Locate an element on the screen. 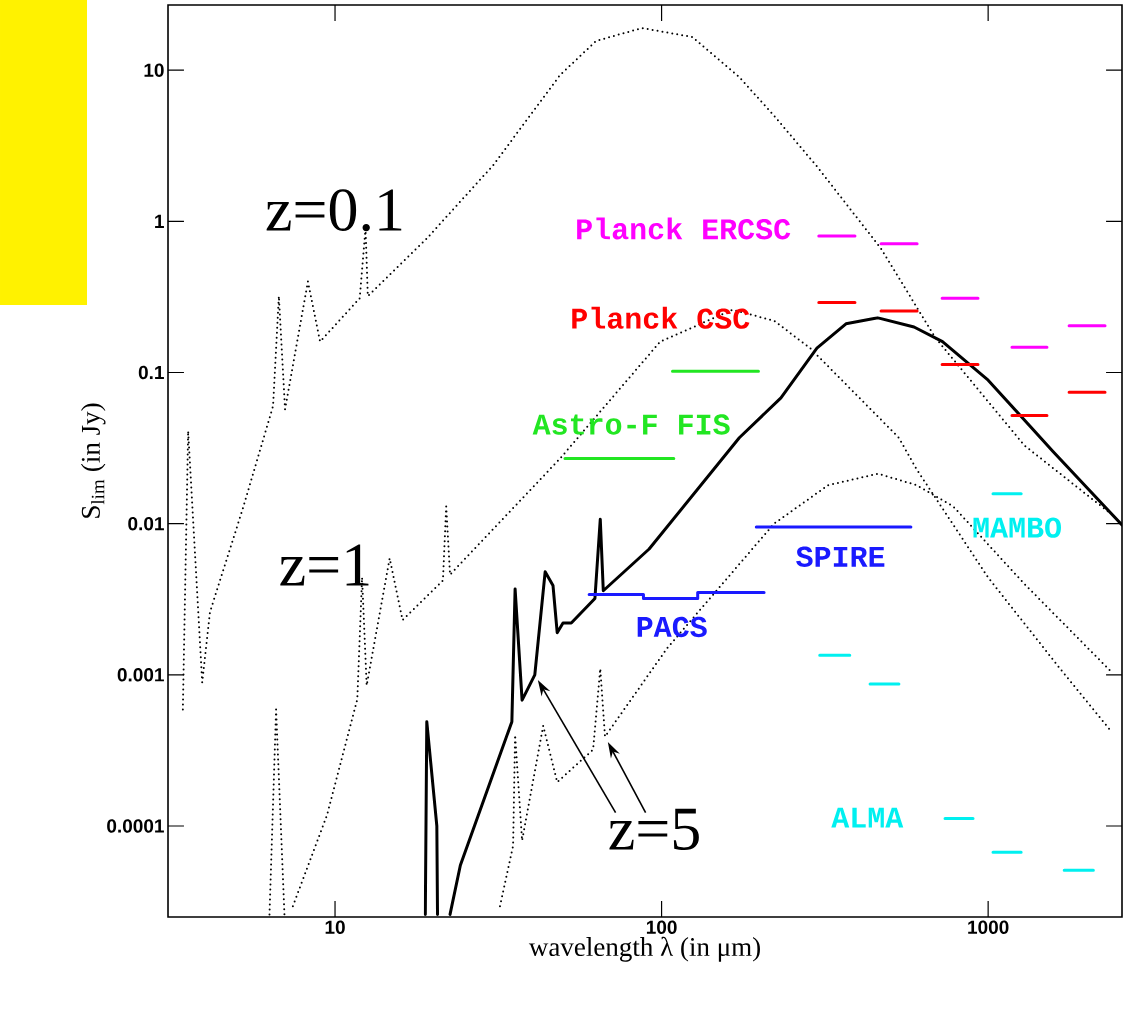 This screenshot has height=1017, width=1130. series-label: Planck ERCSC is located at coordinates (684, 228).